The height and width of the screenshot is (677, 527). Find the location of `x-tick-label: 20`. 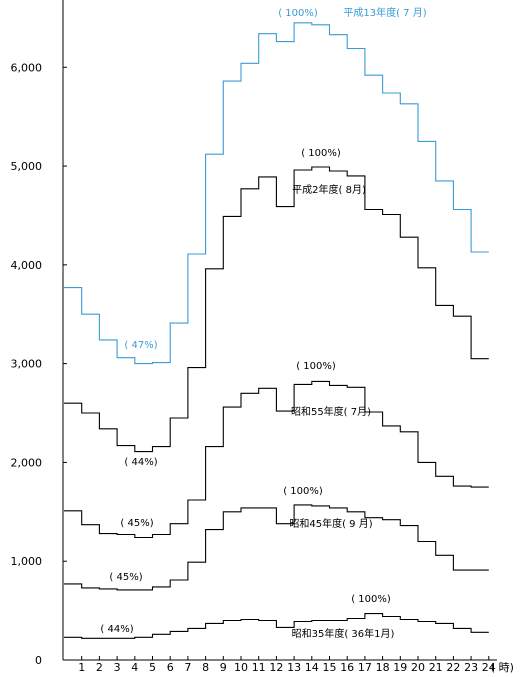

x-tick-label: 20 is located at coordinates (418, 667).